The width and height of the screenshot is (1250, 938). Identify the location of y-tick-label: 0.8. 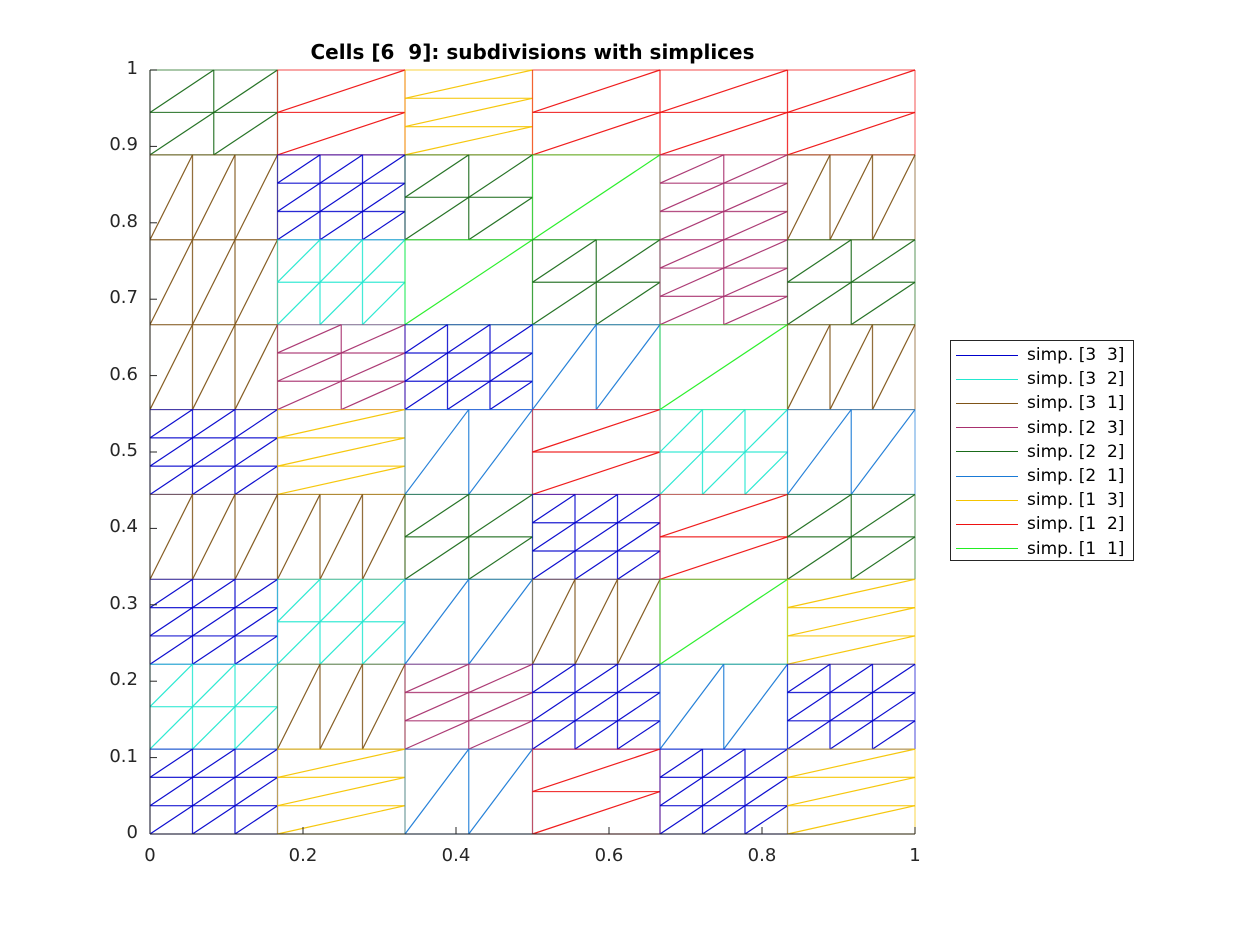
(123, 221).